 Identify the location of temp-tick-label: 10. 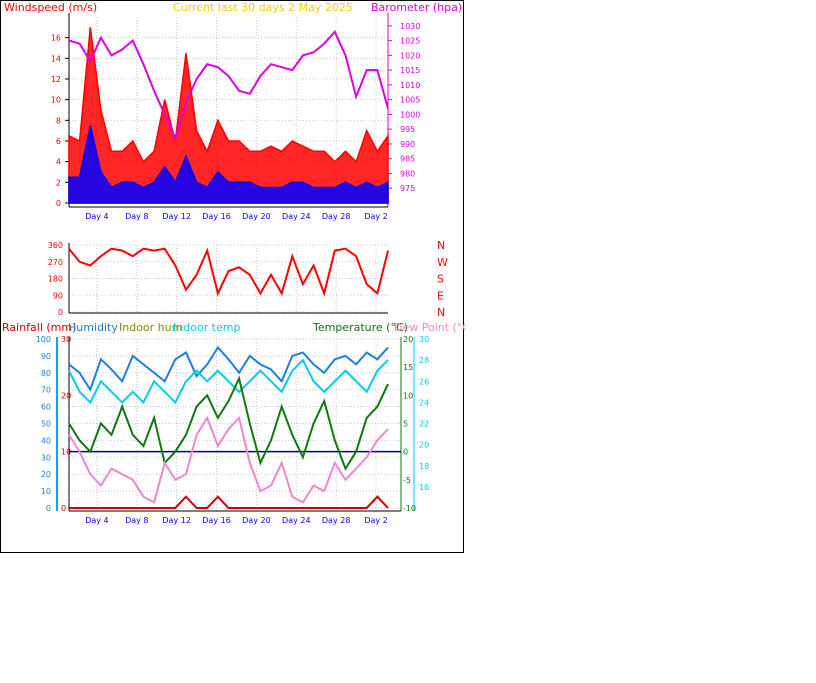
(408, 395).